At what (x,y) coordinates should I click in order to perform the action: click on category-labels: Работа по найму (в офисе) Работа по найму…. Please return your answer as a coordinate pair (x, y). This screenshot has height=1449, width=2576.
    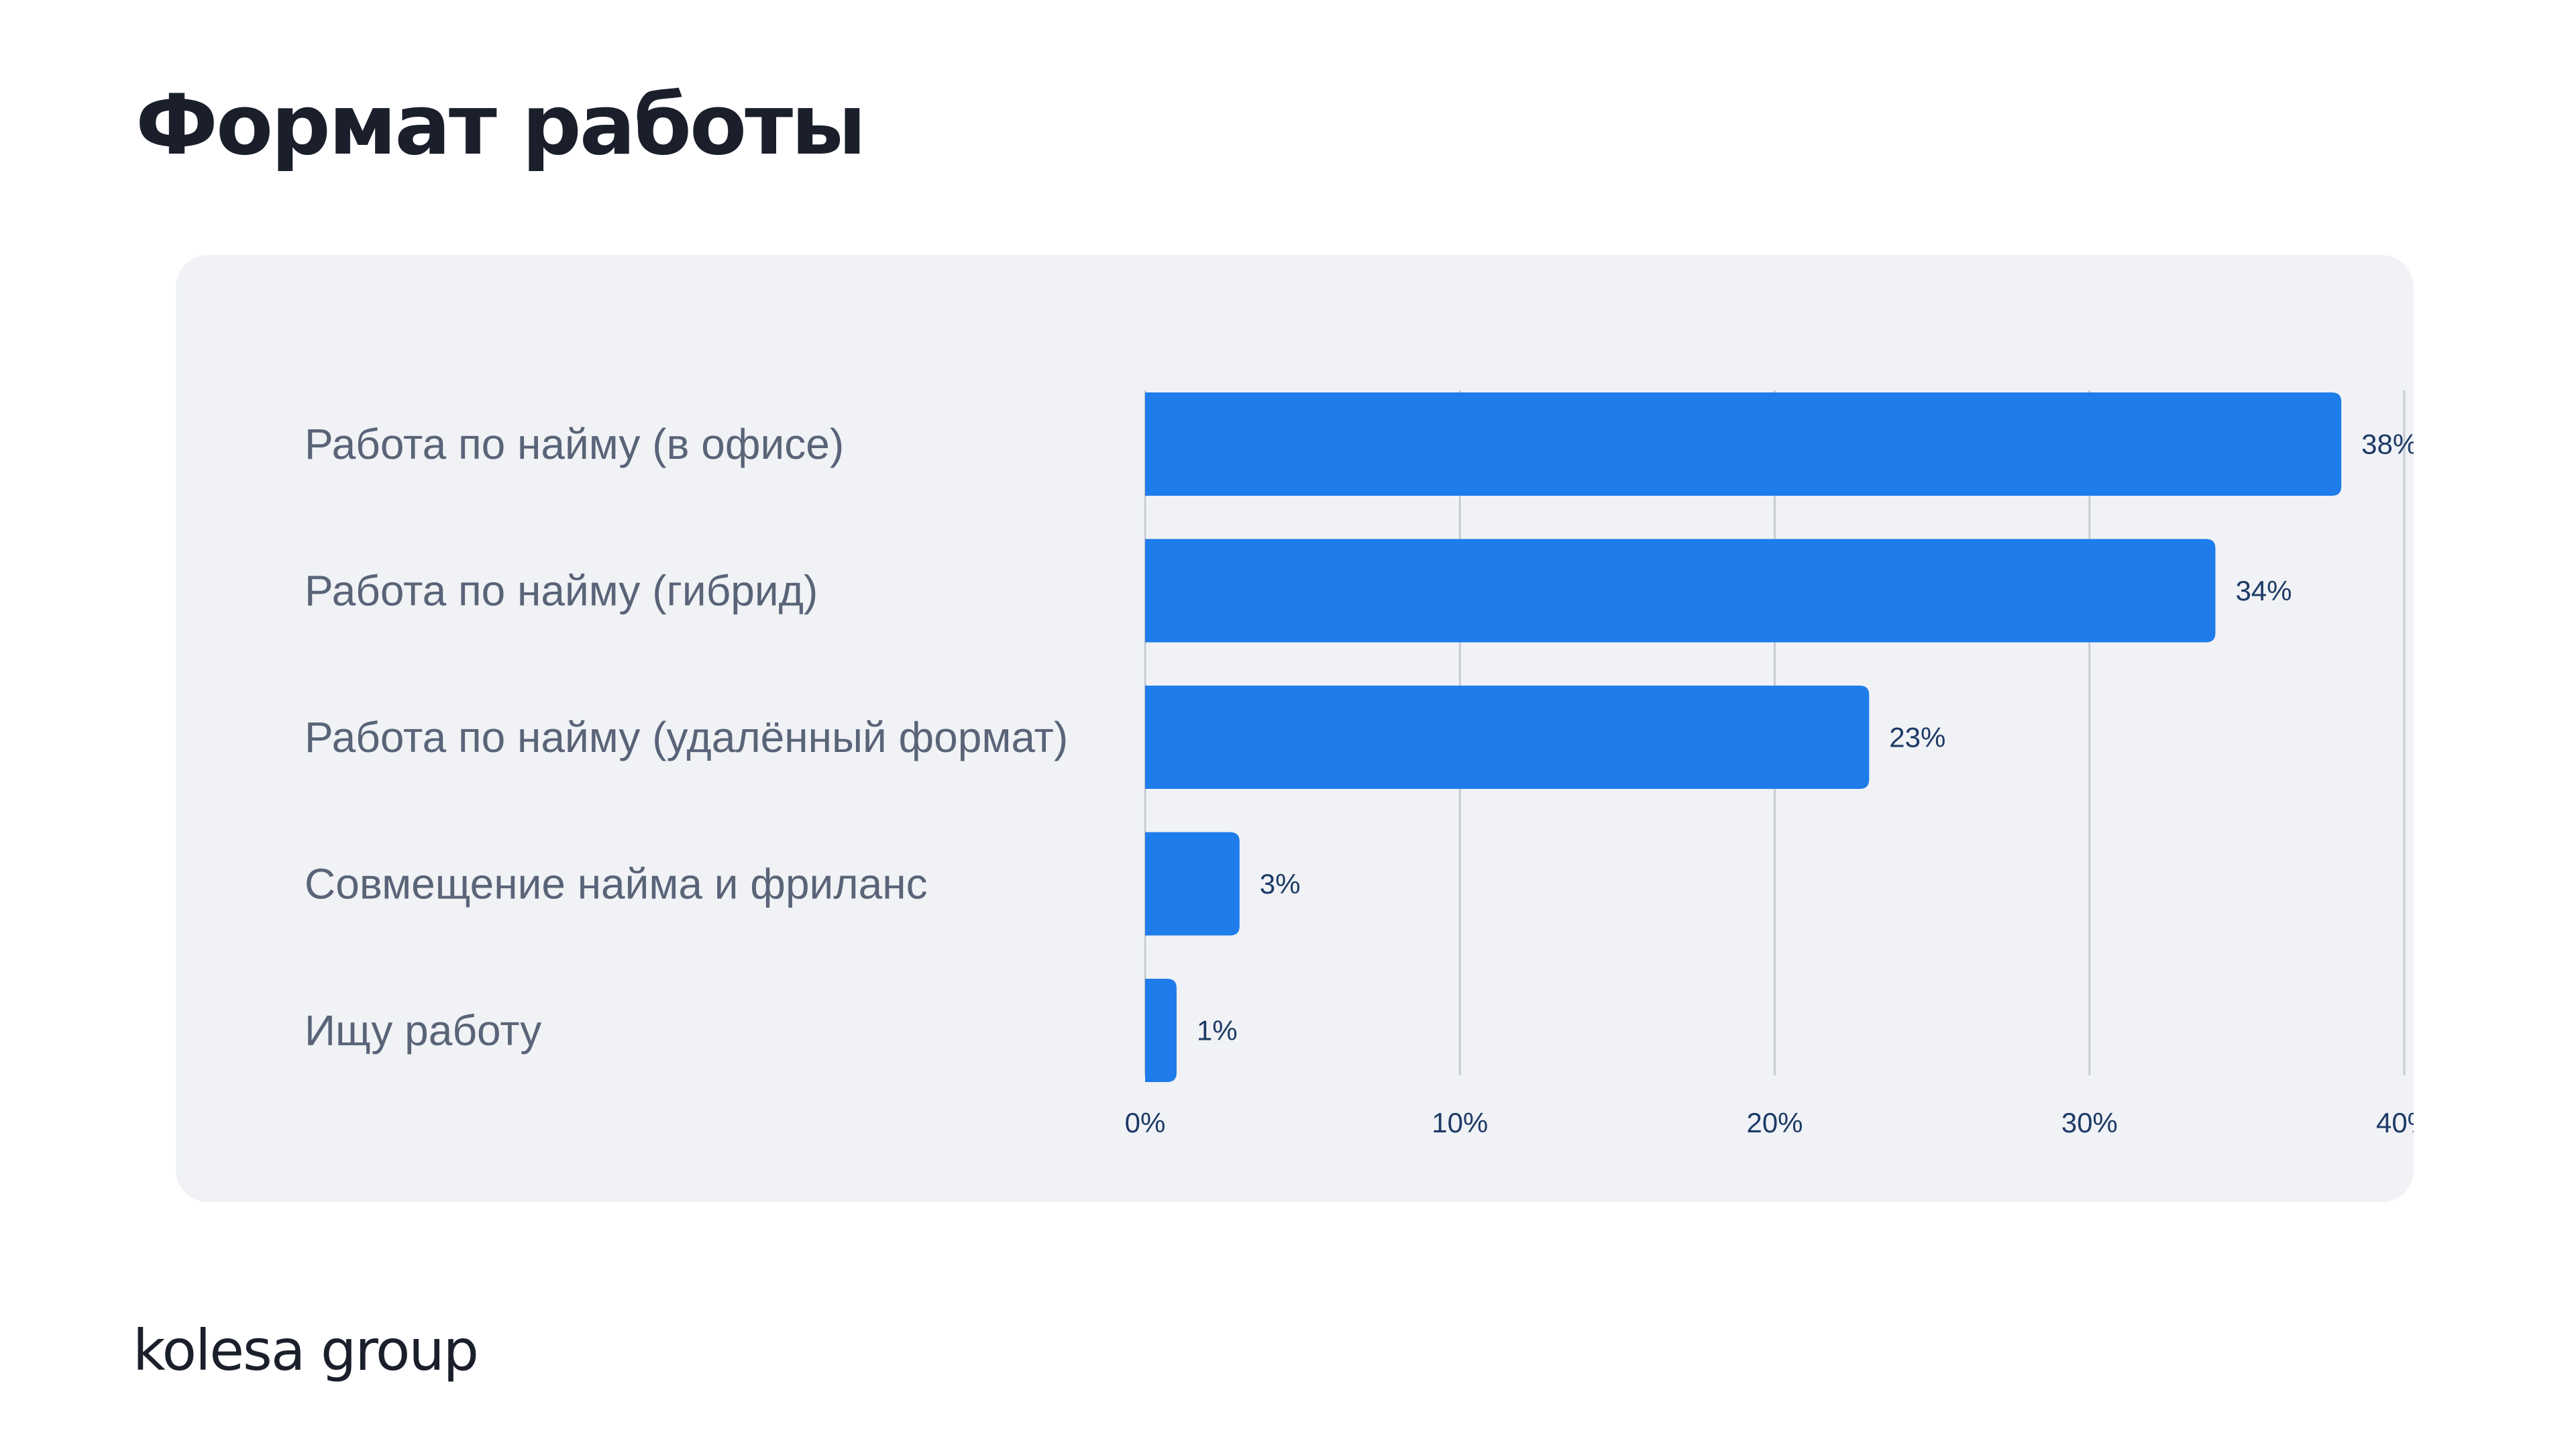
    Looking at the image, I should click on (686, 737).